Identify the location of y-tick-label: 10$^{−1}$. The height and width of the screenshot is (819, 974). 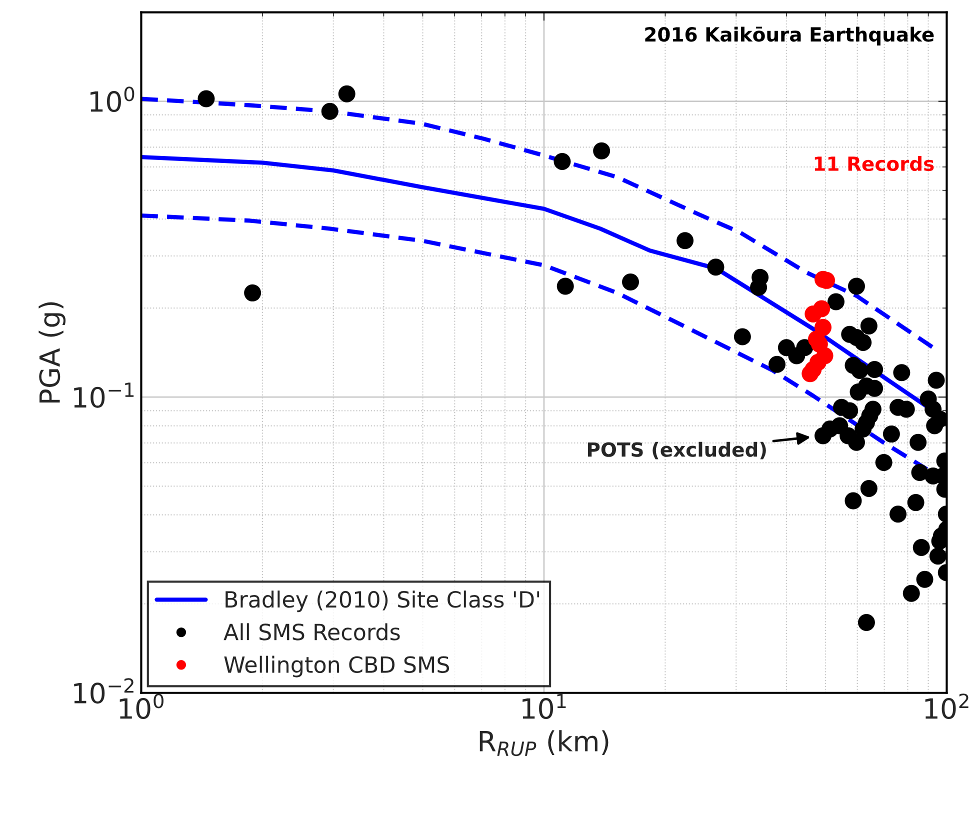
(104, 395).